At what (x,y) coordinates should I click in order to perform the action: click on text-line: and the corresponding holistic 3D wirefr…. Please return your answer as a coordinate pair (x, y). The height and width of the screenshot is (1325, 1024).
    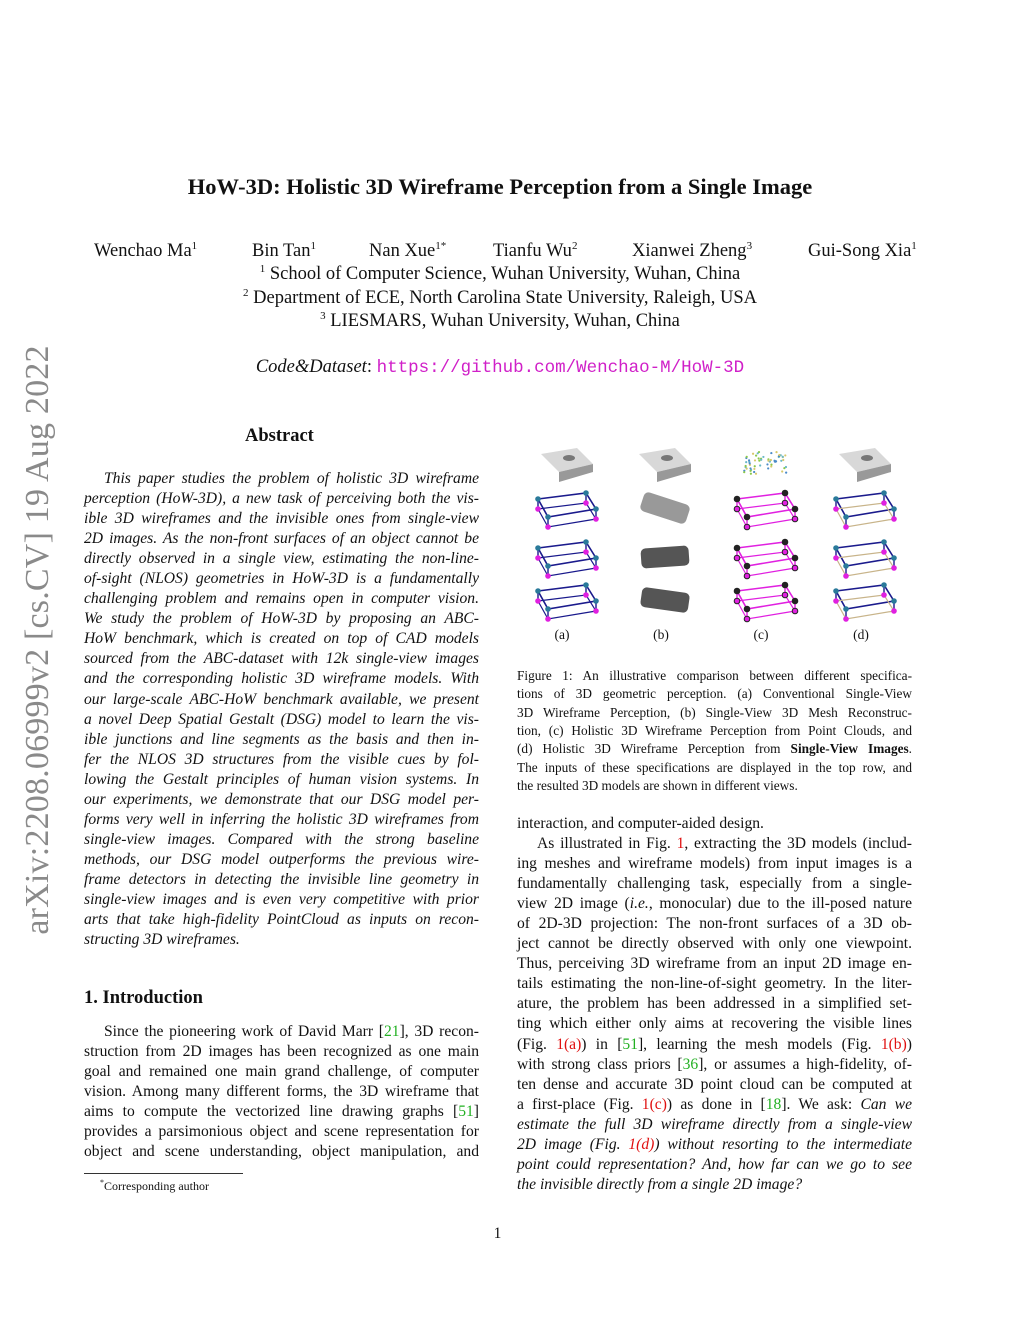
    Looking at the image, I should click on (281, 679).